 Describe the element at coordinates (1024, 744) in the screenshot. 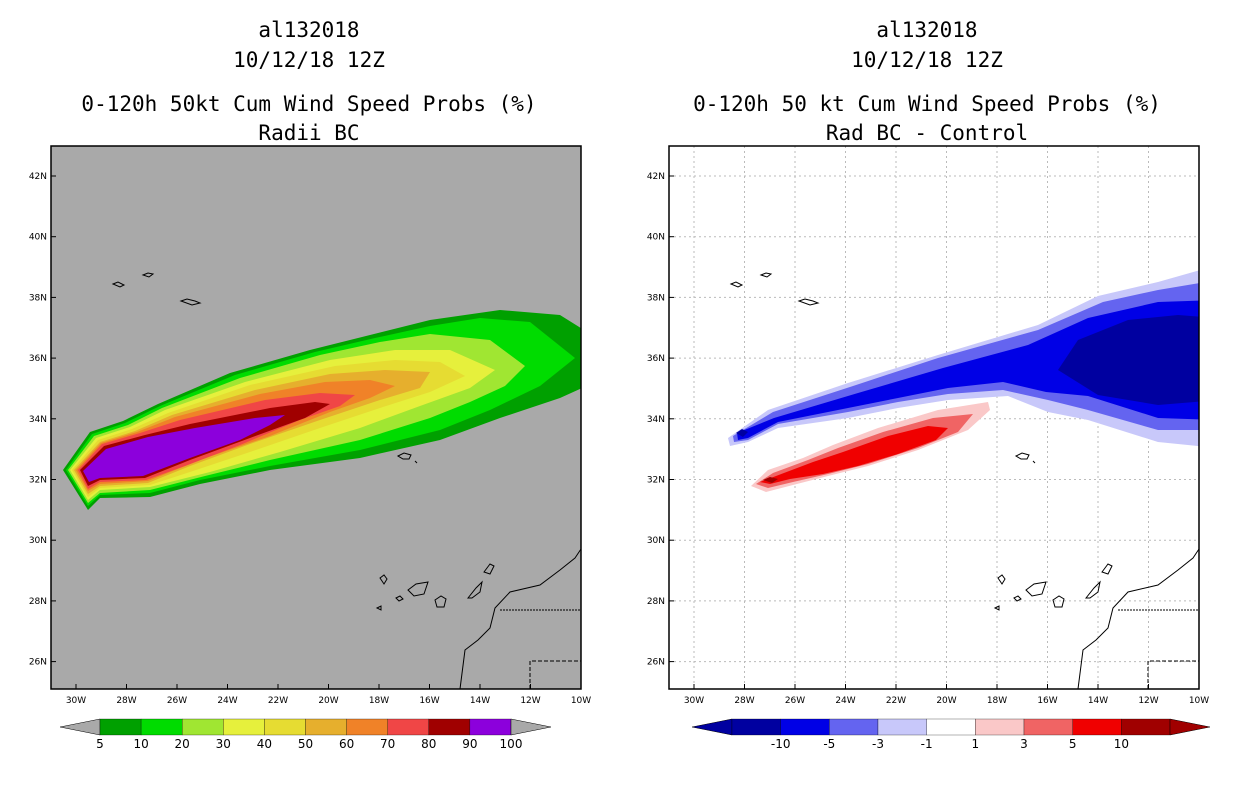

I see `colorbar-label: 3` at that location.